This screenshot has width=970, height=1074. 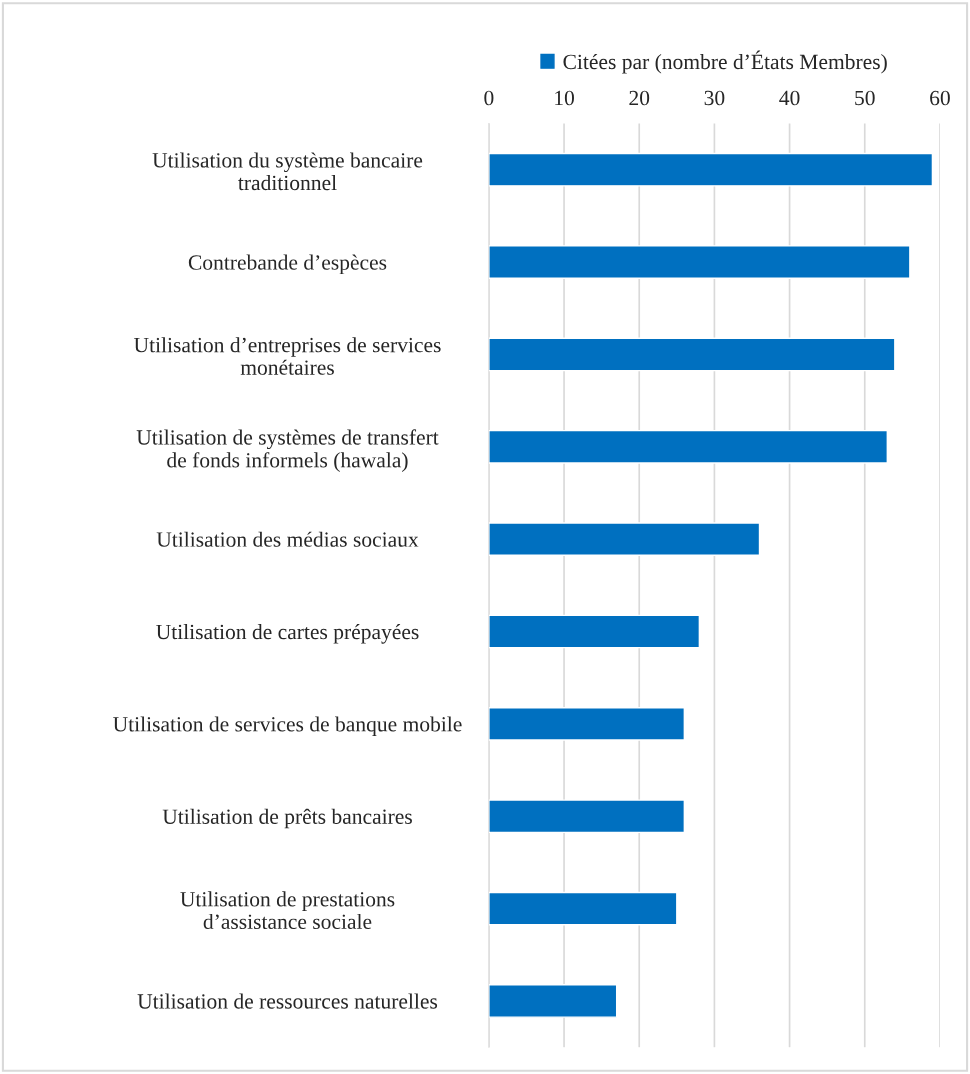 I want to click on y-tick-label: Utilisation des médias sociaux, so click(x=287, y=539).